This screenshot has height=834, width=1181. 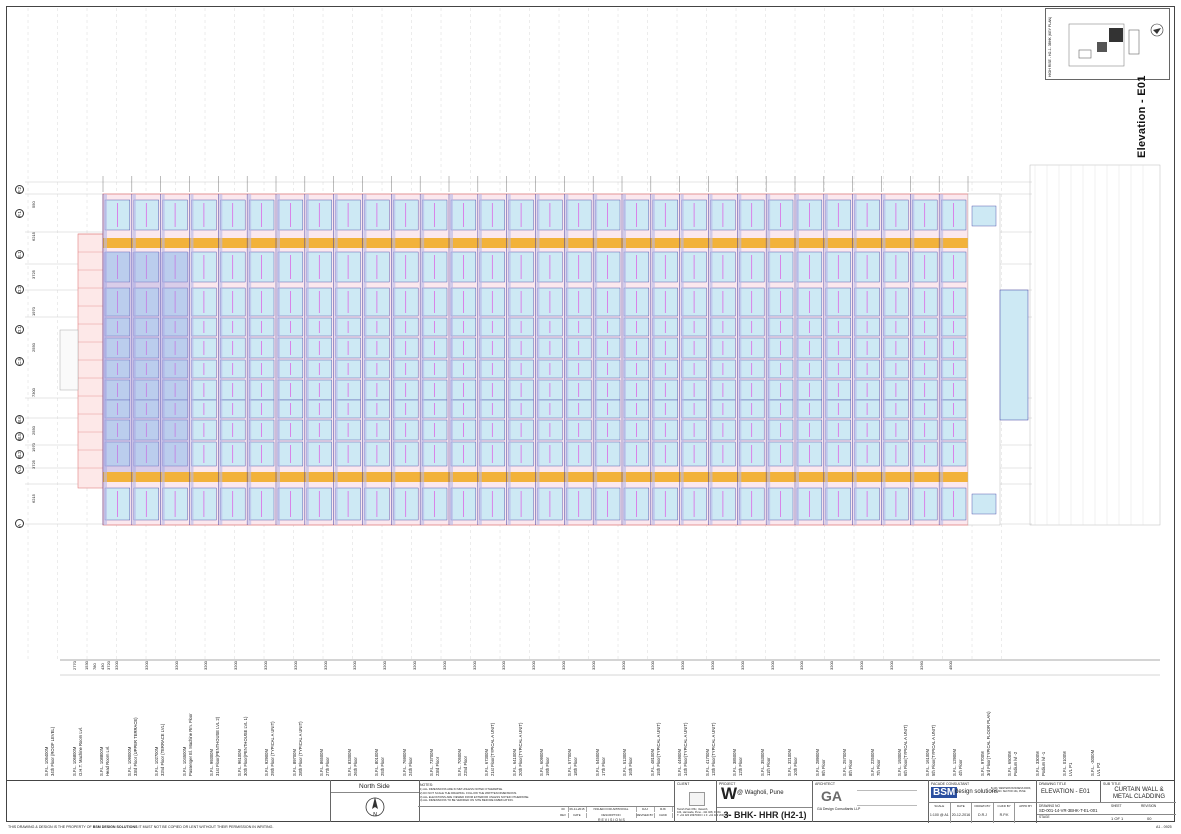 I want to click on level-name: 21st Floor(TYPICAL A UNIT), so click(x=493, y=749).